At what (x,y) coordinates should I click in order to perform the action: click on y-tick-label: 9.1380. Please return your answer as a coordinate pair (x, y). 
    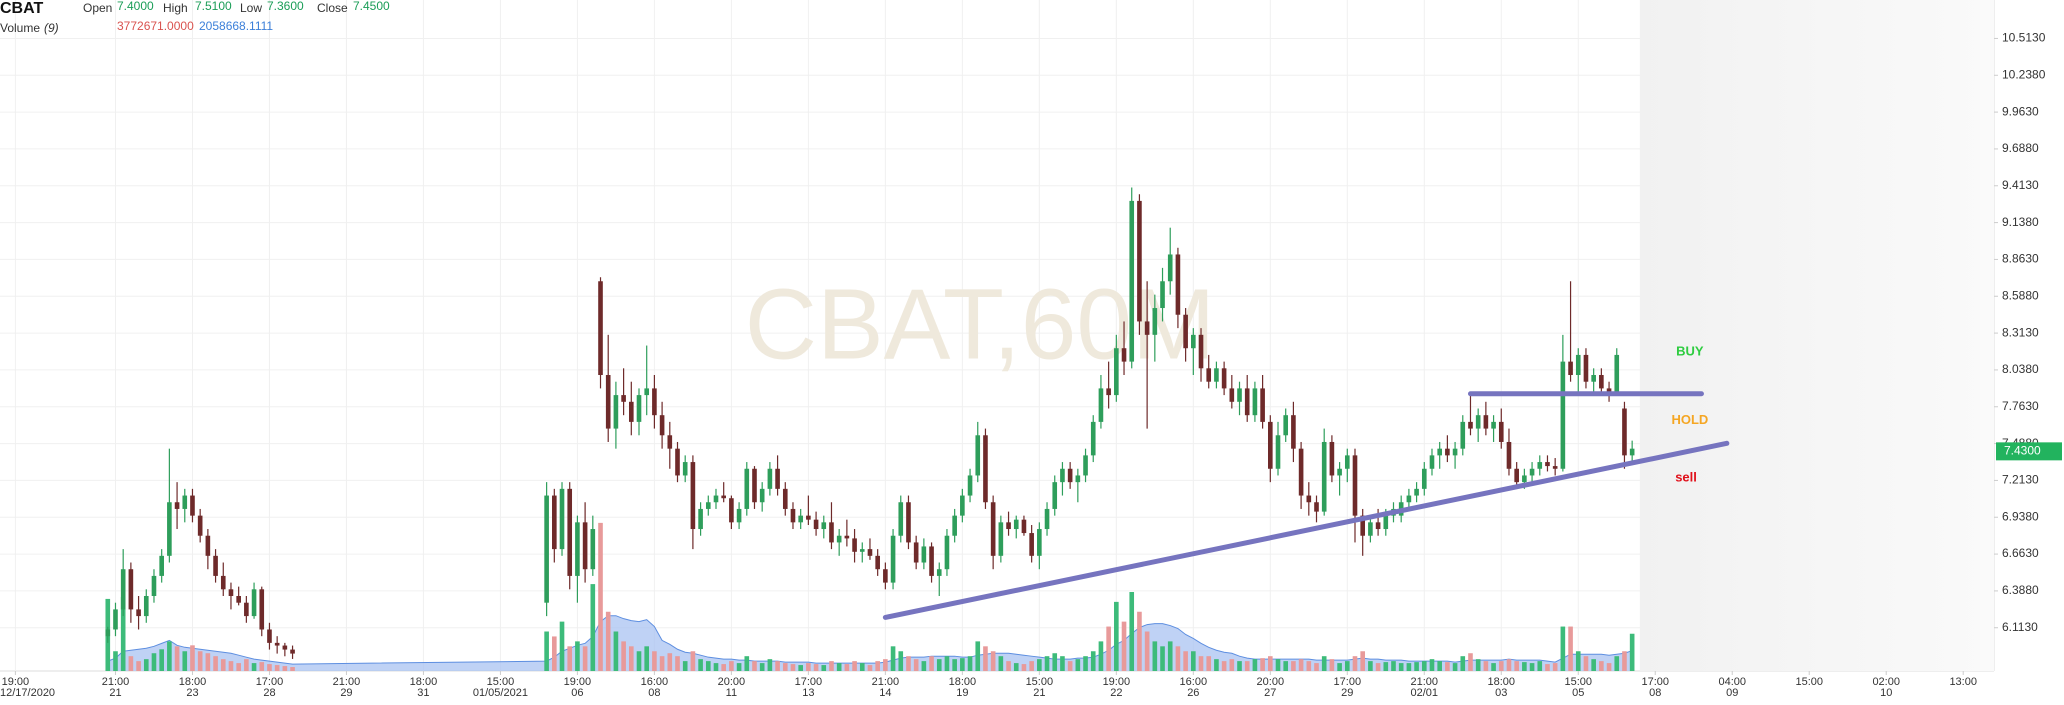
    Looking at the image, I should click on (2020, 222).